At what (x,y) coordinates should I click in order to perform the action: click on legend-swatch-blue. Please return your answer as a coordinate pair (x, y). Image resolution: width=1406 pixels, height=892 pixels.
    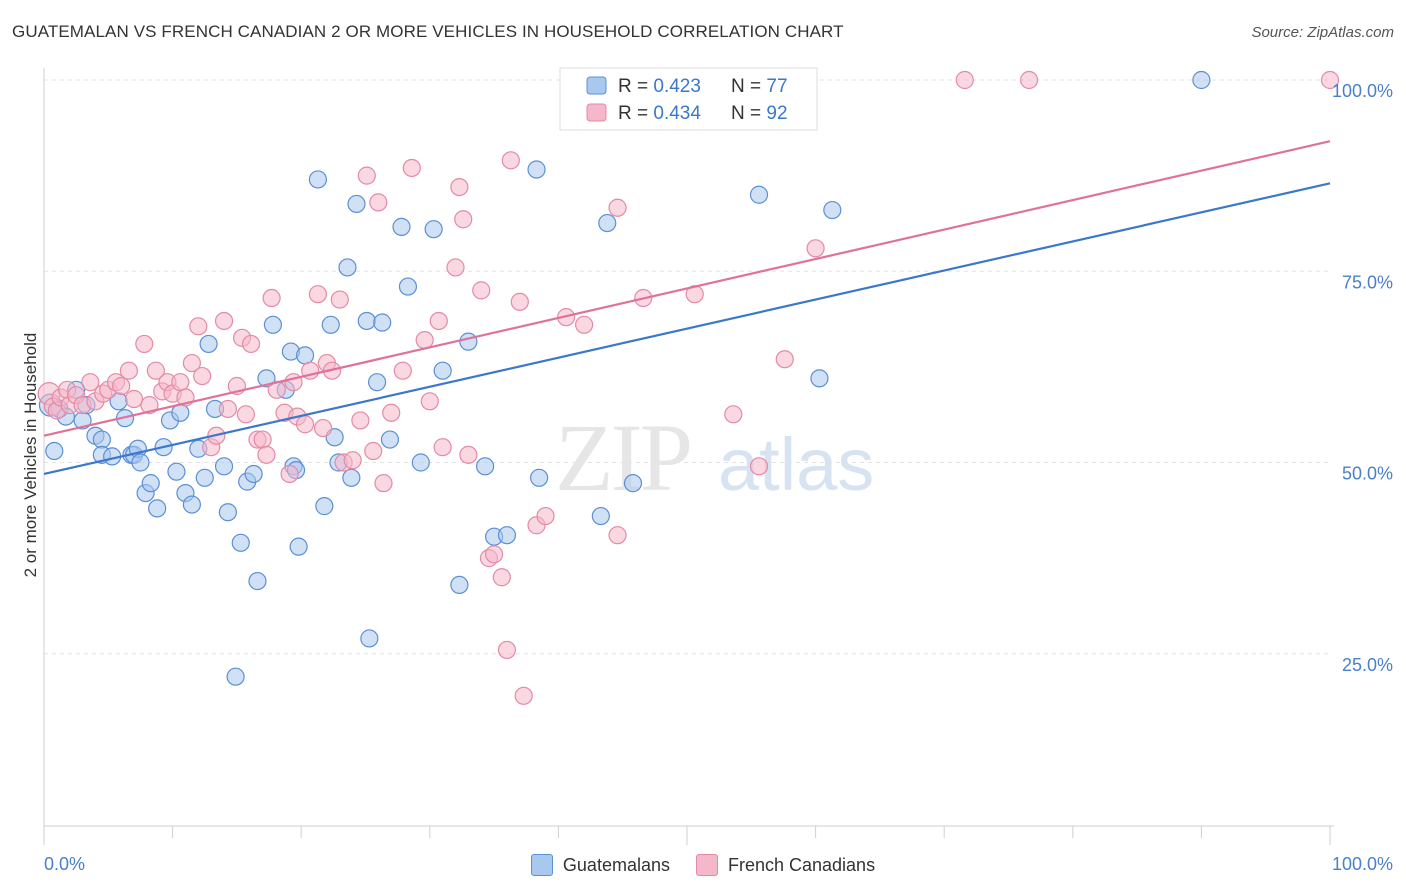
    Looking at the image, I should click on (596, 85).